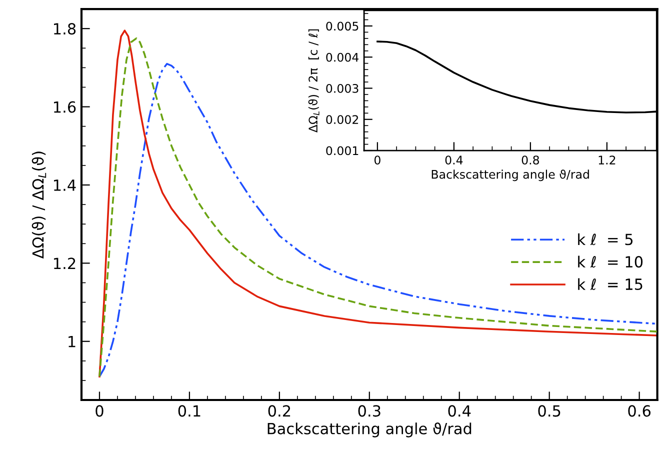 This screenshot has width=668, height=452. I want to click on y-tick-label: 0.001, so click(342, 151).